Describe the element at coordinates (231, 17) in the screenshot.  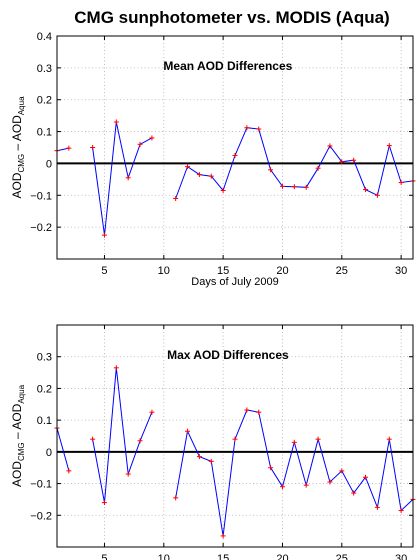
I see `figure-title: CMG sunphotometer vs. MODIS (Aqua)` at that location.